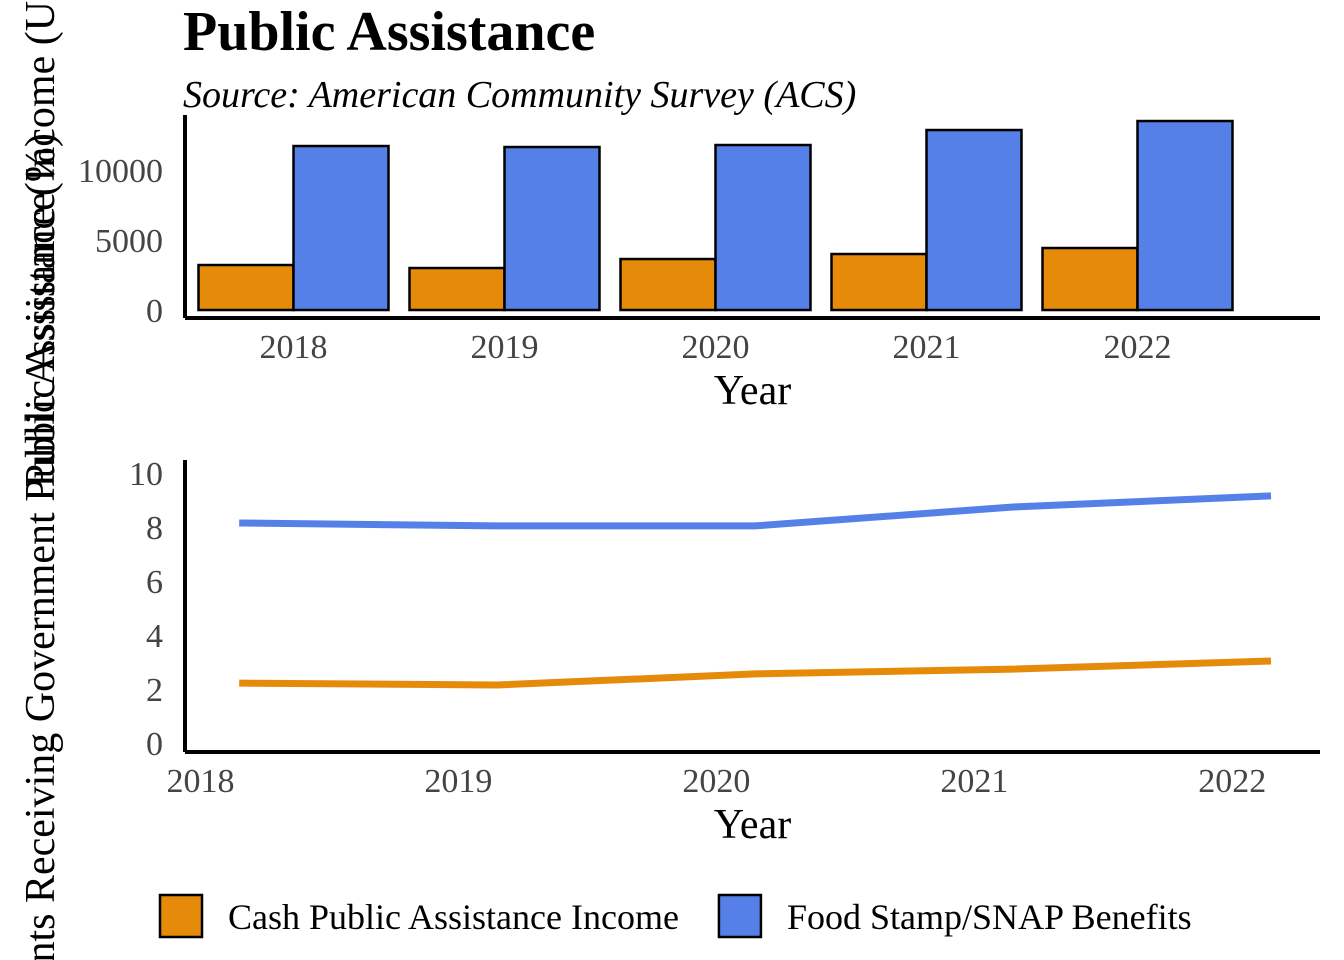 The image size is (1344, 960). I want to click on y-tick-label: 8, so click(154, 528).